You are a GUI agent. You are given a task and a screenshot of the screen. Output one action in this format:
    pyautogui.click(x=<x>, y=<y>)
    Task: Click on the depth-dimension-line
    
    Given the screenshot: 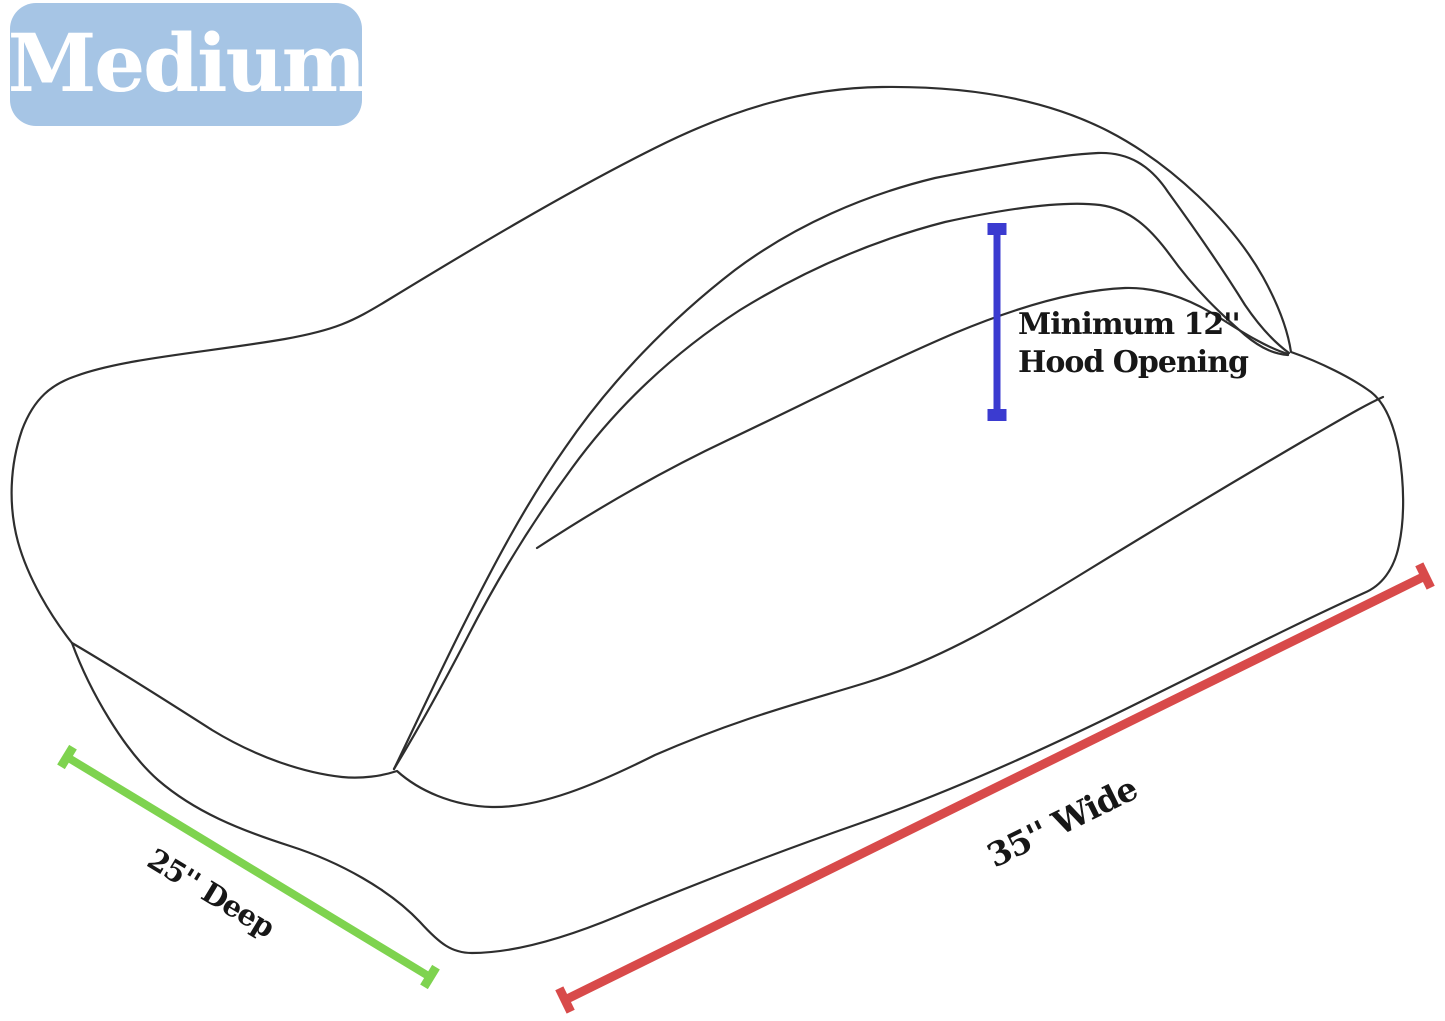 What is the action you would take?
    pyautogui.click(x=248, y=867)
    